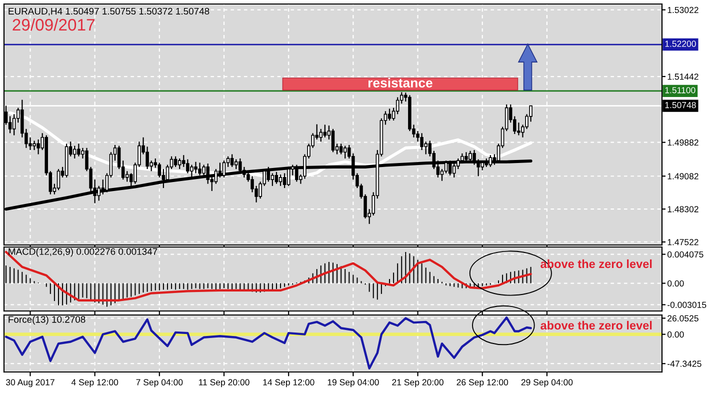 The image size is (710, 394). Describe the element at coordinates (596, 325) in the screenshot. I see `annotation: above the zero level` at that location.